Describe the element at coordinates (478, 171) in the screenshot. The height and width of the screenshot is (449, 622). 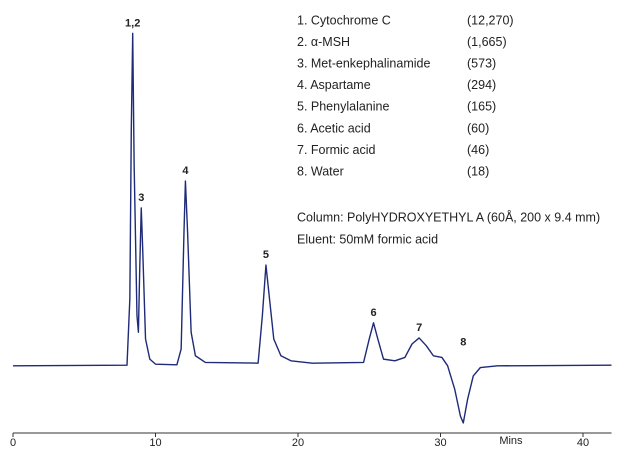
I see `compound-mw: (18)` at that location.